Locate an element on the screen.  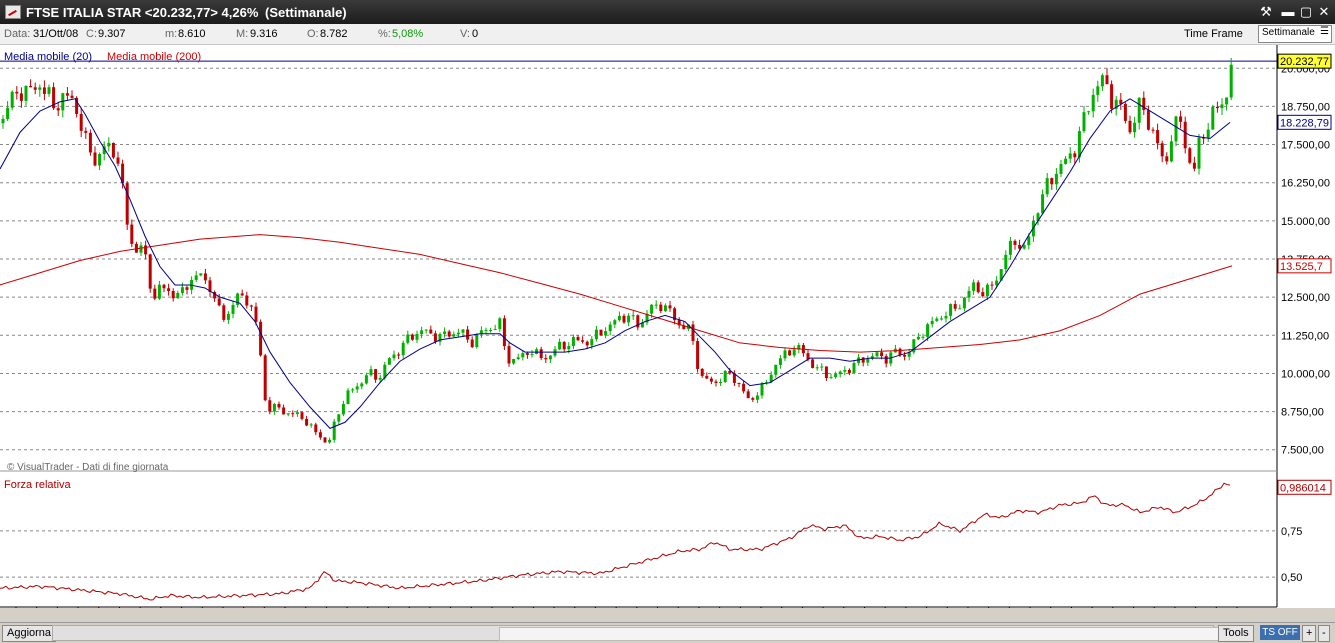
minimize-icon: ▬ is located at coordinates (1288, 11).